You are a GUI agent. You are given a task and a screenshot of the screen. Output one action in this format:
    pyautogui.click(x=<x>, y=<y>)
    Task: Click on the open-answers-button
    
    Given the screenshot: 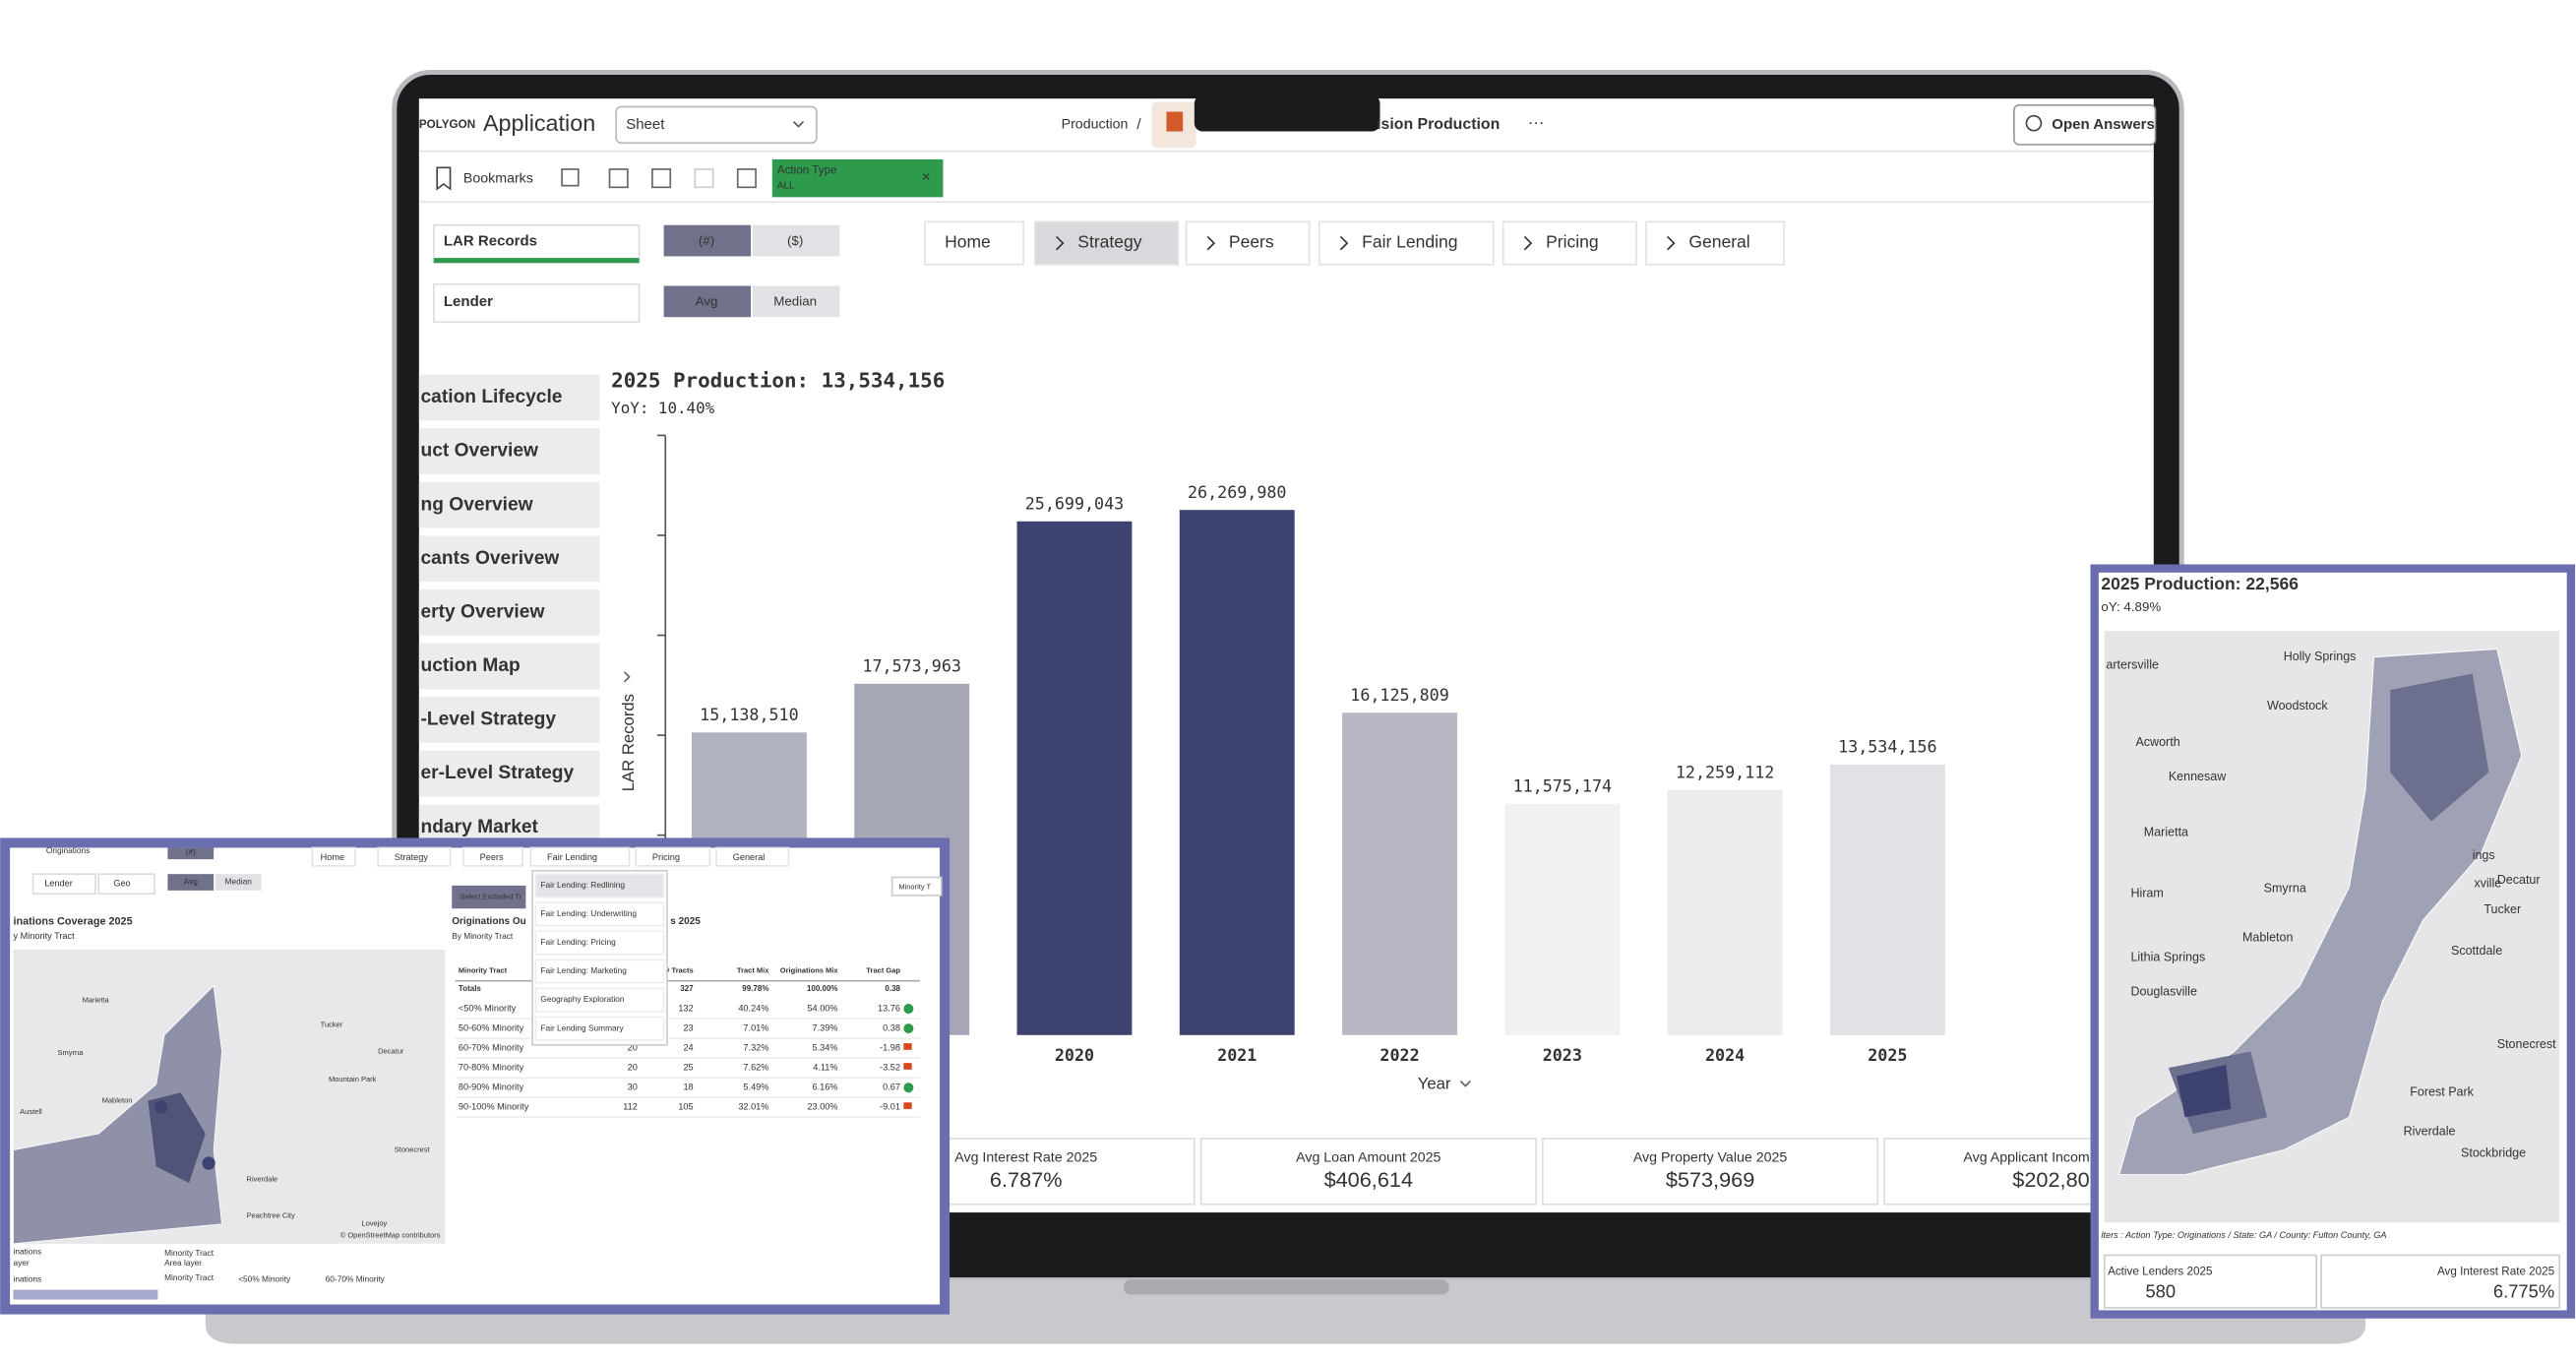 What is the action you would take?
    pyautogui.click(x=2085, y=125)
    